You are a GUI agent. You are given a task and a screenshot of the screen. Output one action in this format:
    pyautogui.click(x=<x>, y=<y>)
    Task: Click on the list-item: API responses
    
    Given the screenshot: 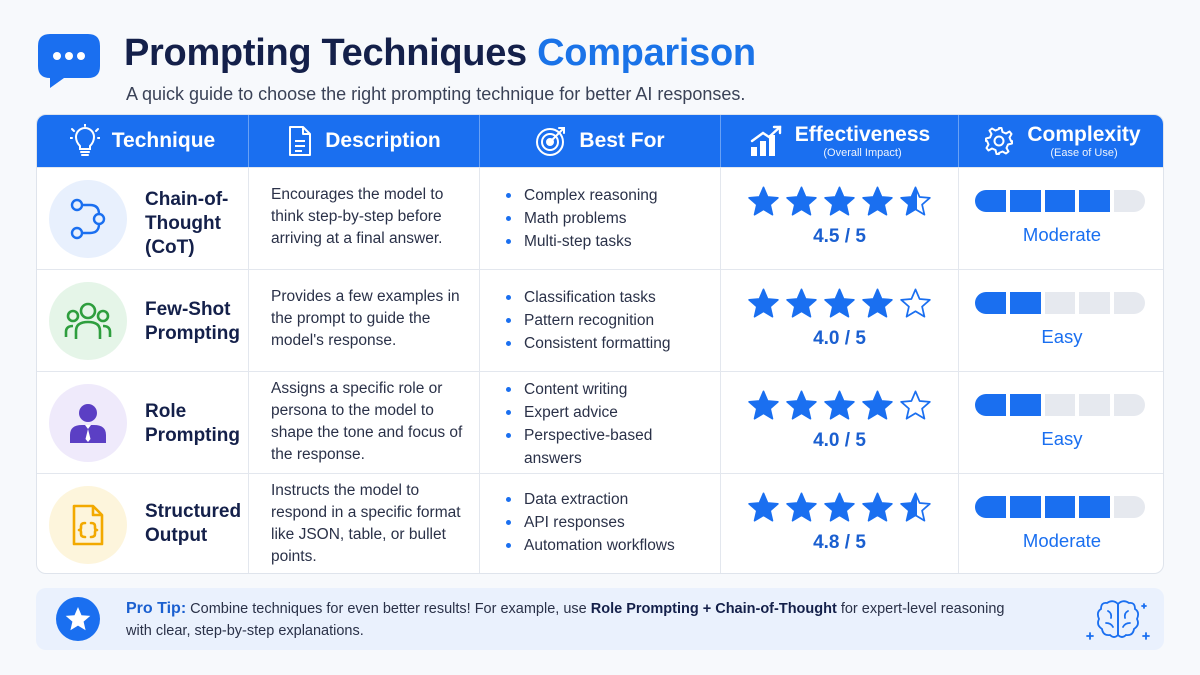 What is the action you would take?
    pyautogui.click(x=590, y=522)
    